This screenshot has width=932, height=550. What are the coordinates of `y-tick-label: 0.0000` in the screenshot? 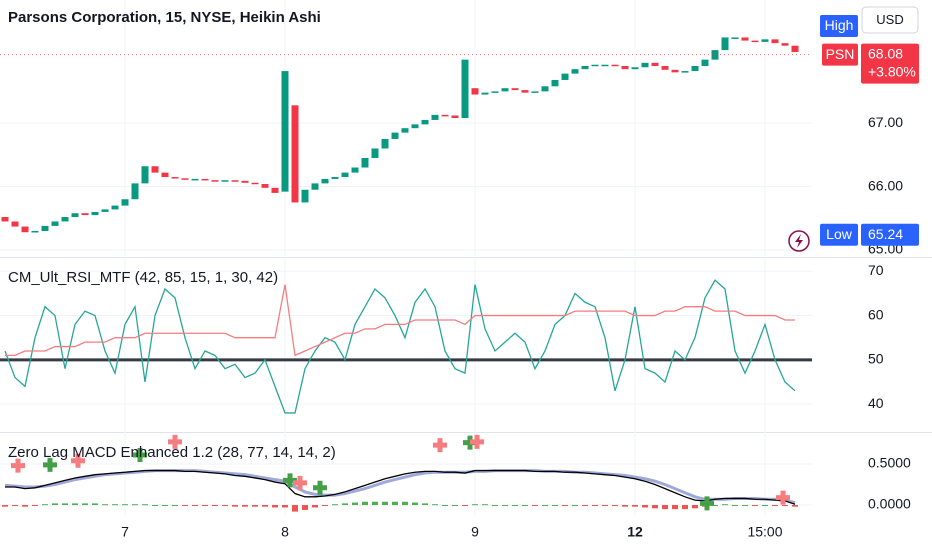 It's located at (889, 504).